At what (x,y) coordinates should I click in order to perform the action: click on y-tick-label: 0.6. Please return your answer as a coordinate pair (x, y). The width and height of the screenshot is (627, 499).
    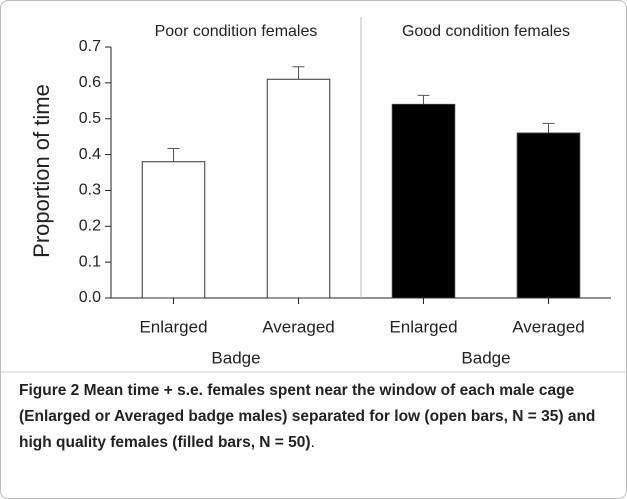
    Looking at the image, I should click on (90, 82).